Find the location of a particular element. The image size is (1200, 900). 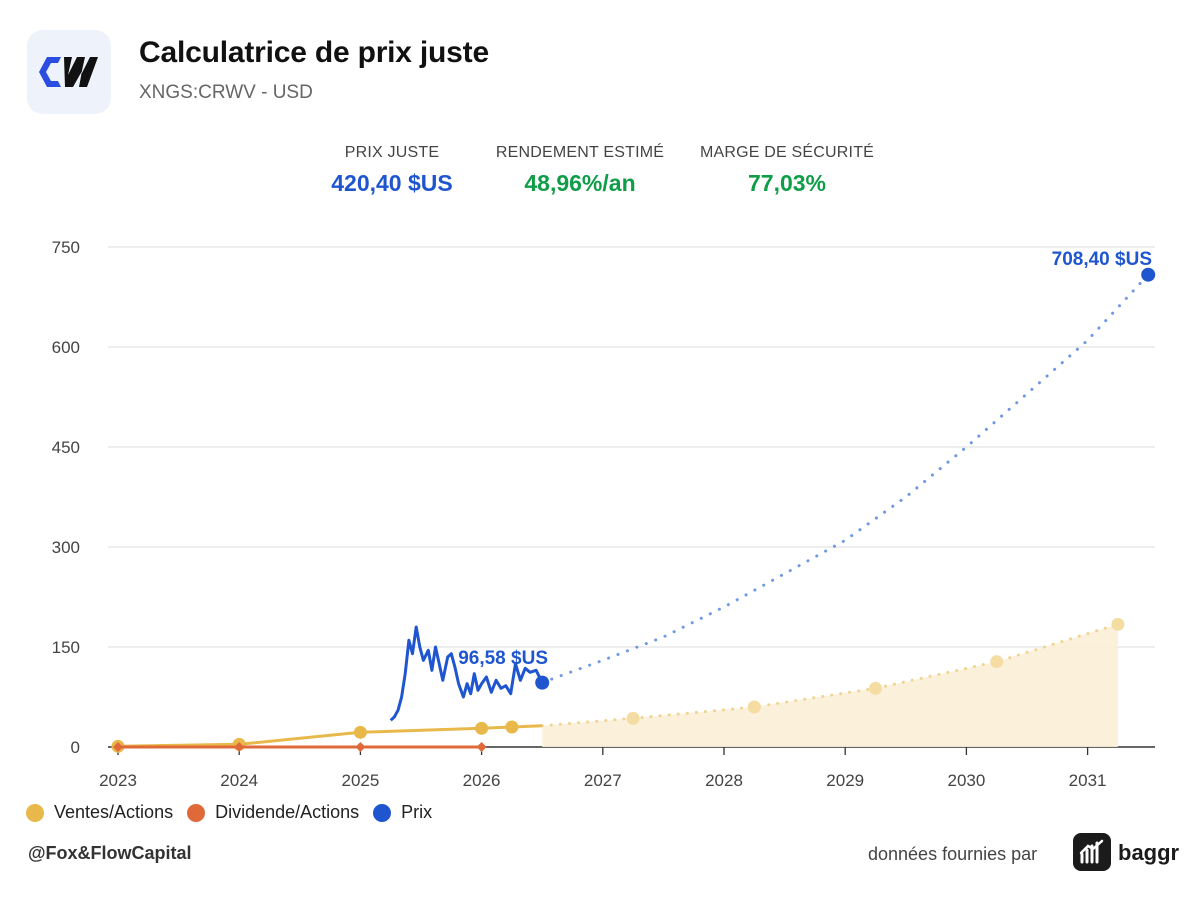

sales-projection-area is located at coordinates (830, 685).